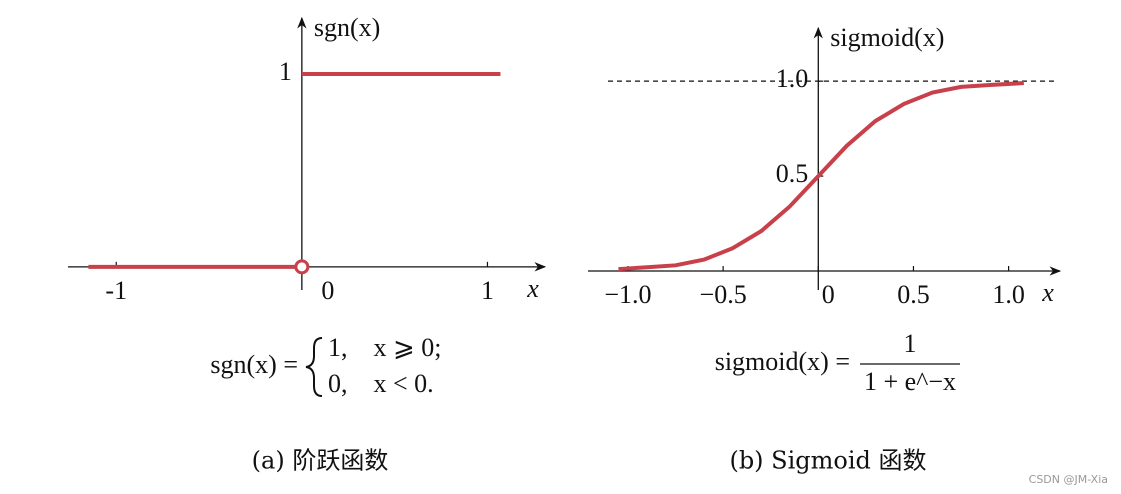 Image resolution: width=1121 pixels, height=494 pixels. What do you see at coordinates (254, 364) in the screenshot?
I see `formula-lhs: sgn(x) =` at bounding box center [254, 364].